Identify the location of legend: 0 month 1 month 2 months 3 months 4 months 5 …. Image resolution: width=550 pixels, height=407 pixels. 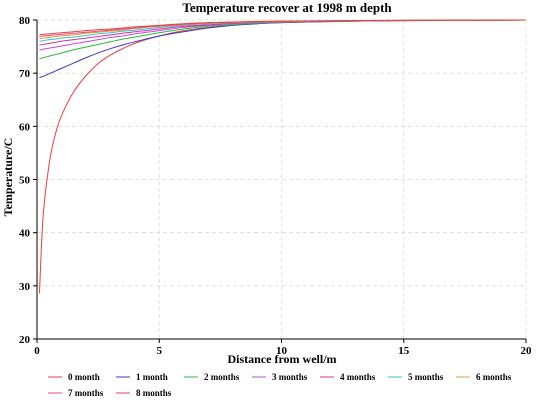
(280, 385).